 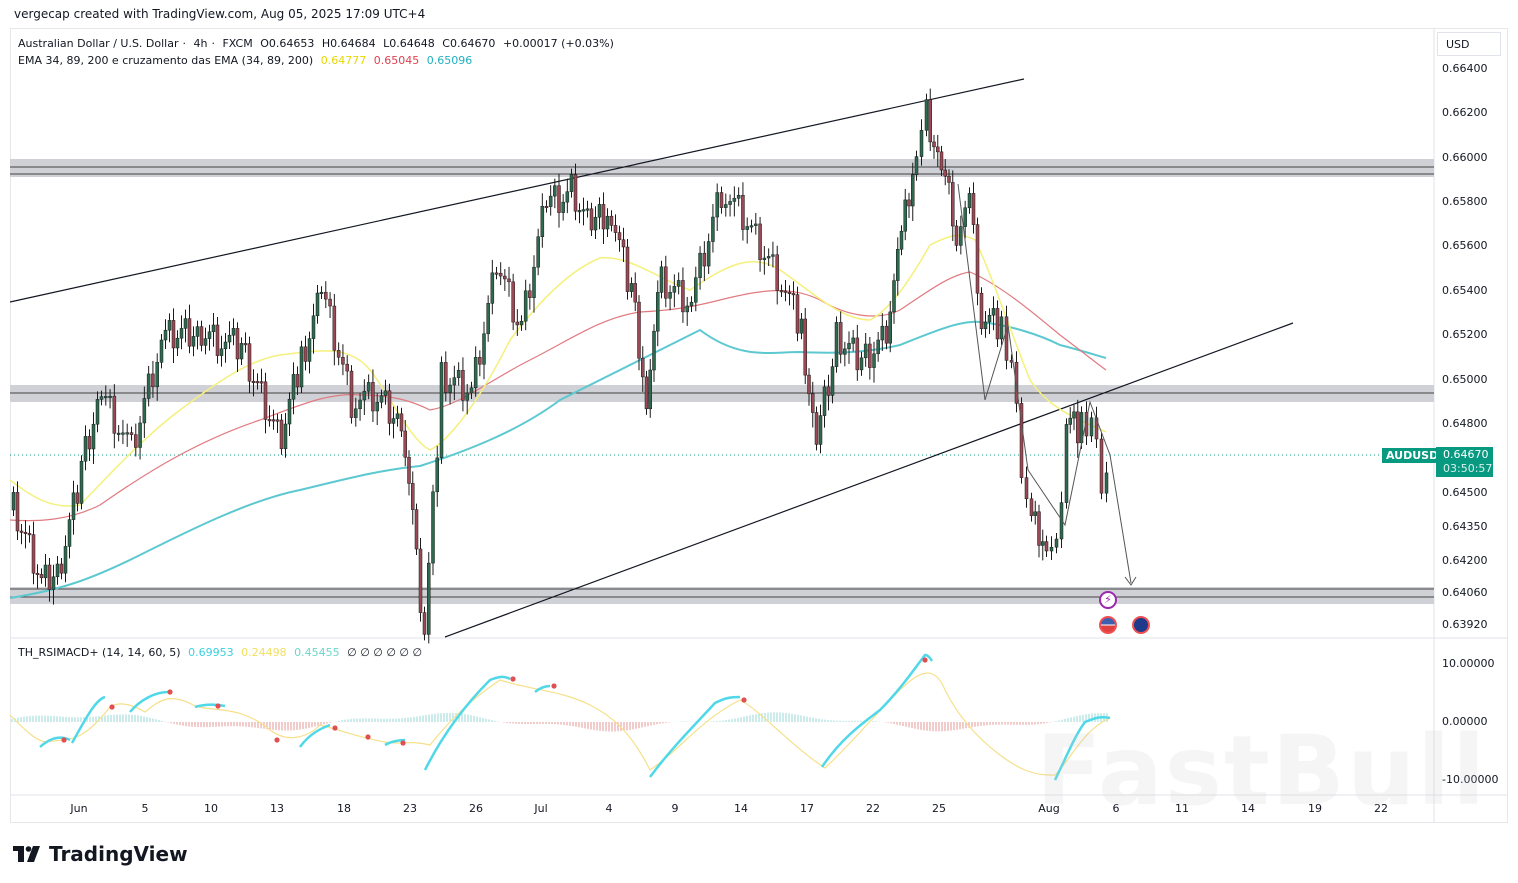 I want to click on ohlc-low: L0.64648, so click(x=409, y=43).